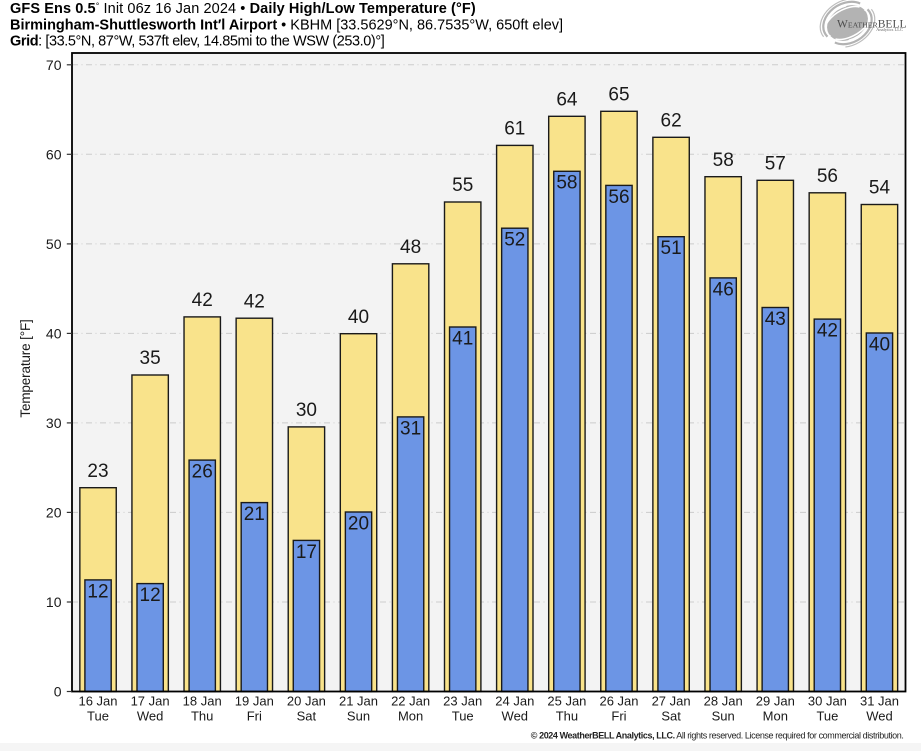 This screenshot has height=756, width=921. What do you see at coordinates (618, 95) in the screenshot?
I see `svg-text: 65` at bounding box center [618, 95].